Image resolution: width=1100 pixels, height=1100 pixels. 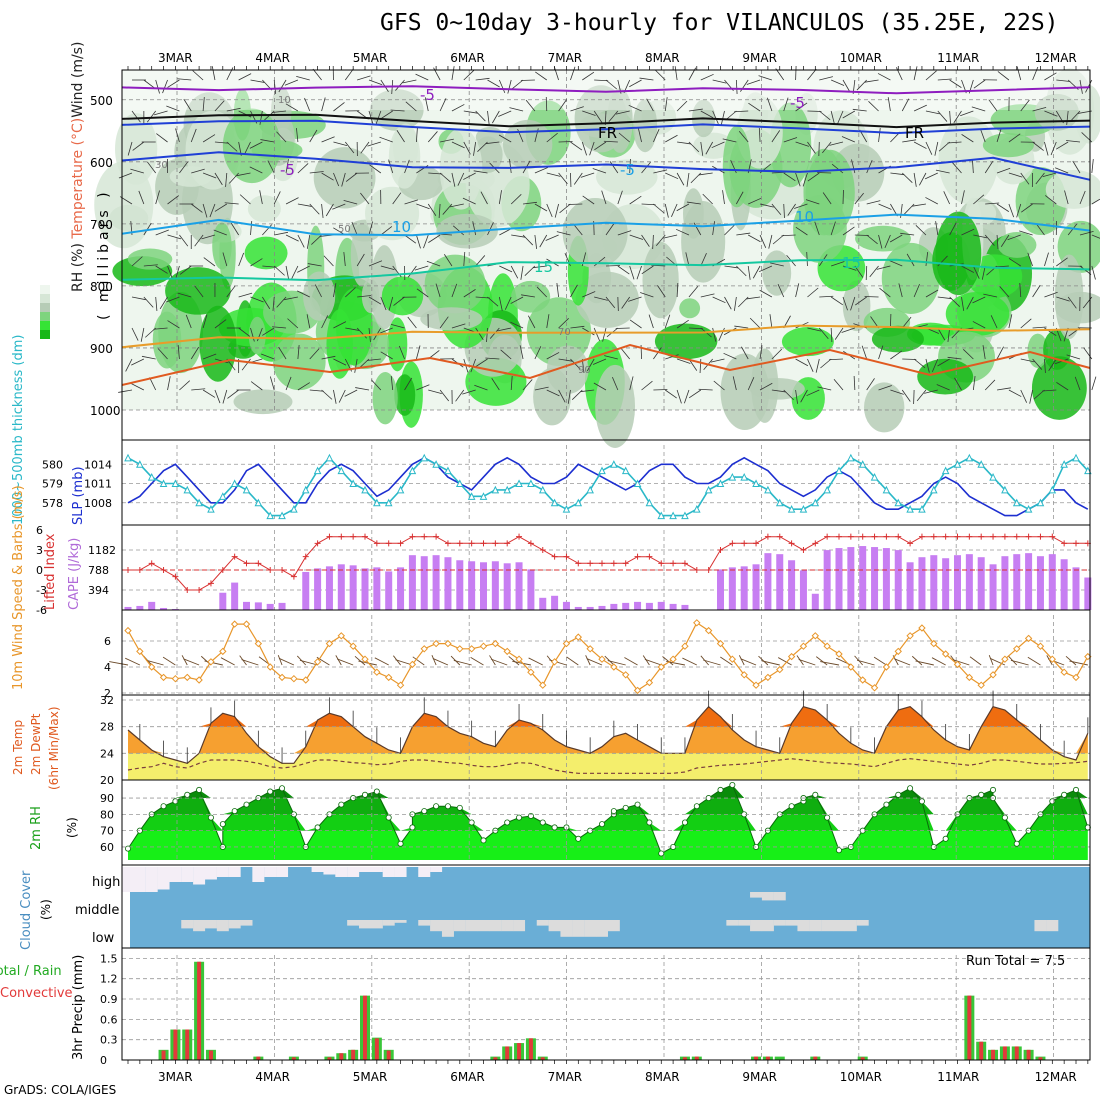 I want to click on wind-speed-line, so click(x=608, y=656).